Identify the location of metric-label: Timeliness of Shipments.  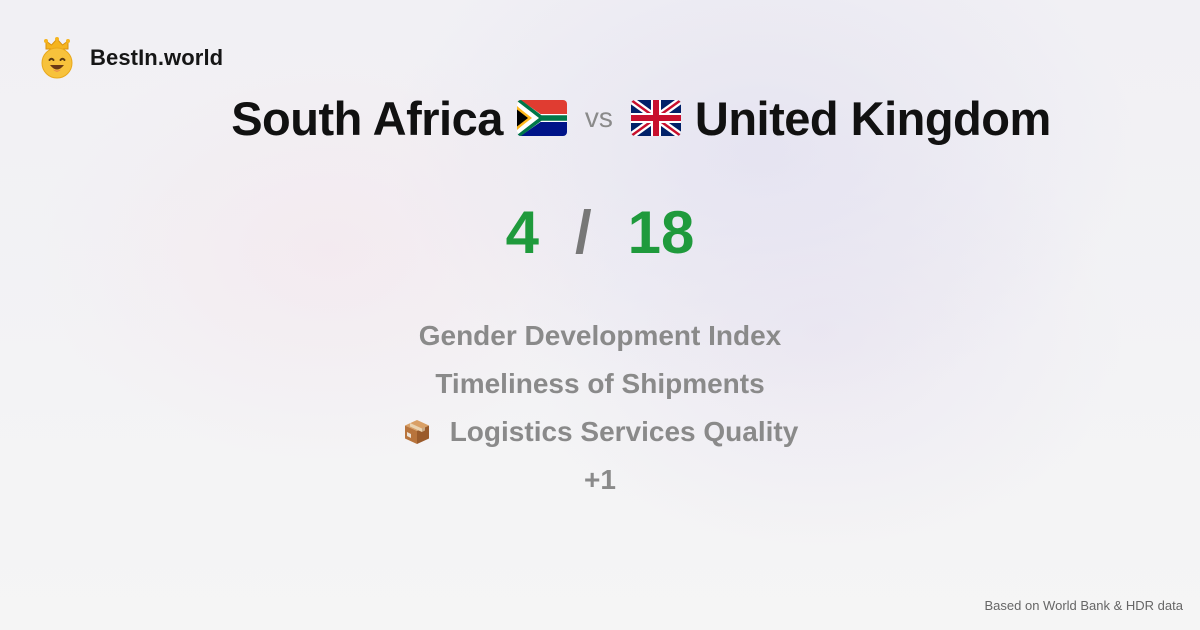
(600, 383).